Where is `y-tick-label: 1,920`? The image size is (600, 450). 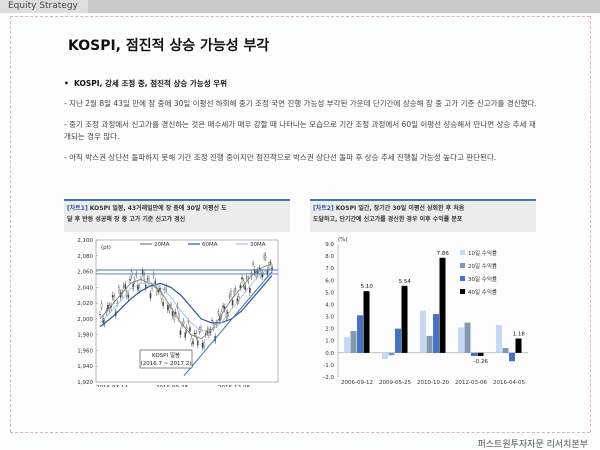 y-tick-label: 1,920 is located at coordinates (85, 383).